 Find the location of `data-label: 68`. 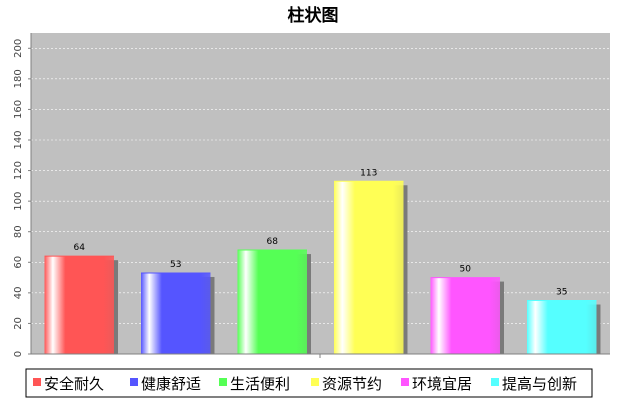

data-label: 68 is located at coordinates (273, 242).